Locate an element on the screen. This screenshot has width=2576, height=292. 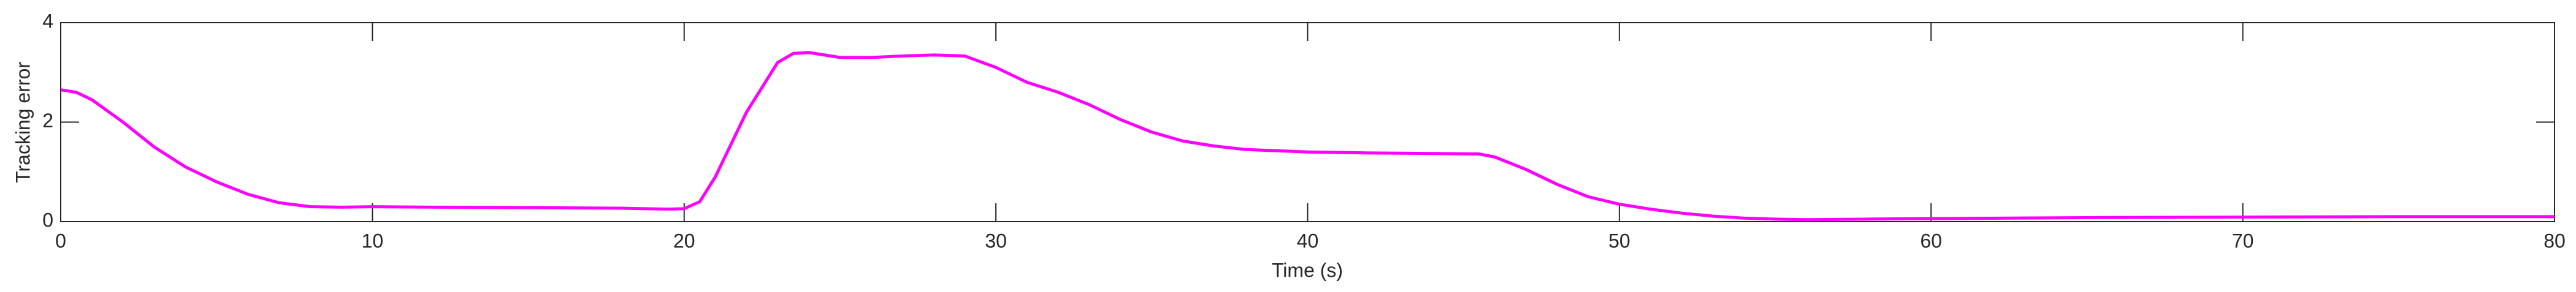
x-tick-label: 60 is located at coordinates (1931, 241).